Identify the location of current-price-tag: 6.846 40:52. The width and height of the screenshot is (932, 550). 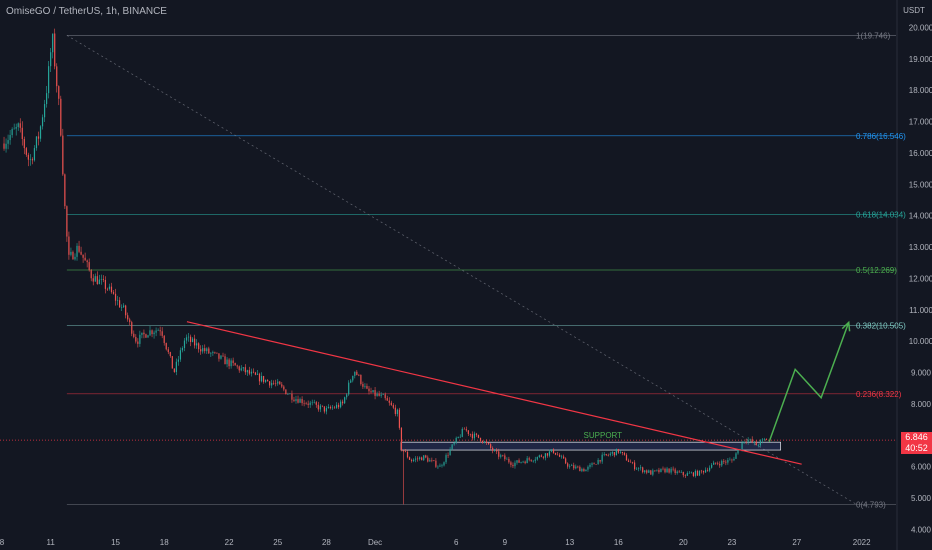
(916, 443).